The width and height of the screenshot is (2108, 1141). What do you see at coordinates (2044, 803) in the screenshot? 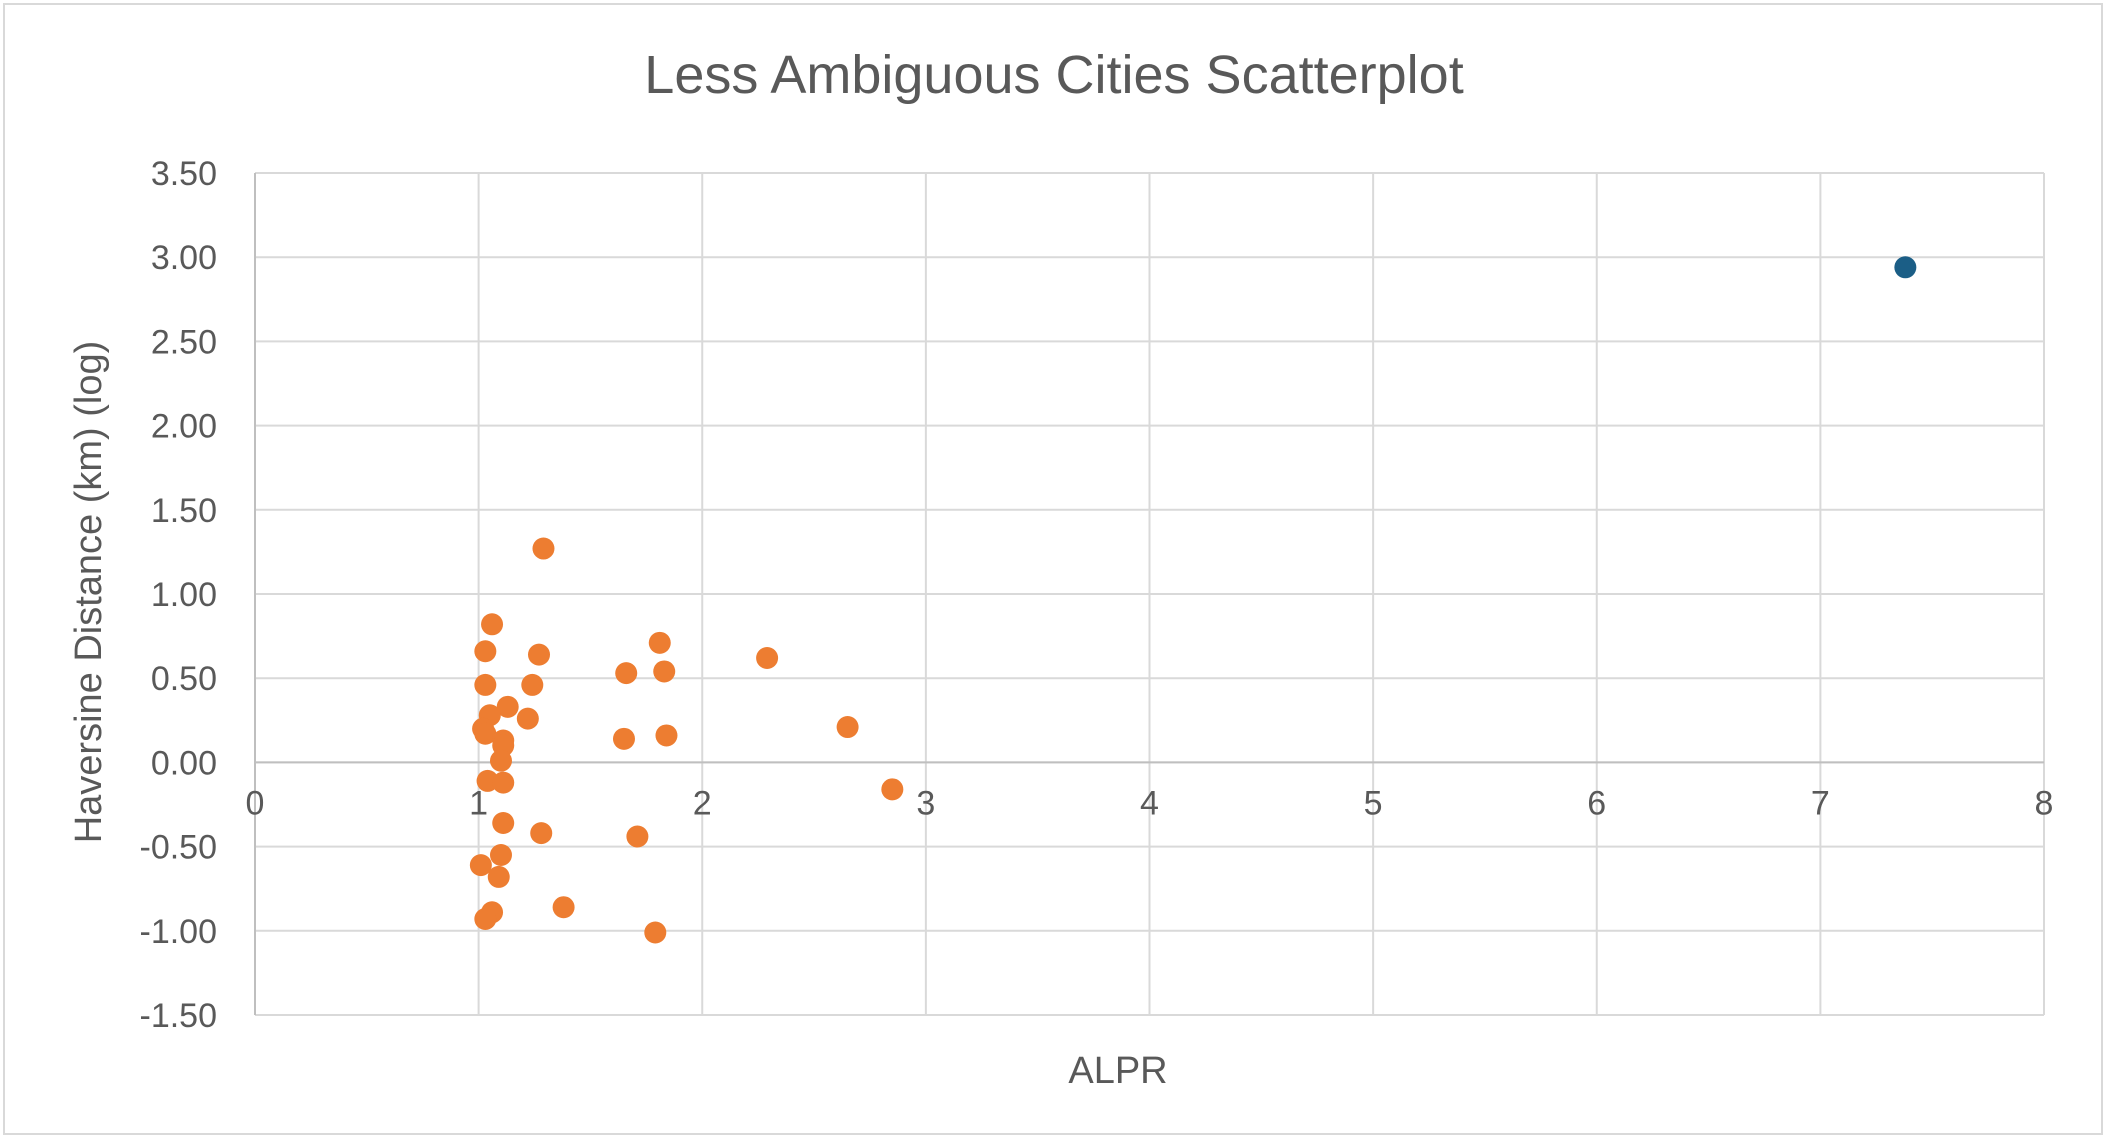
I see `x-tick-label: 8` at bounding box center [2044, 803].